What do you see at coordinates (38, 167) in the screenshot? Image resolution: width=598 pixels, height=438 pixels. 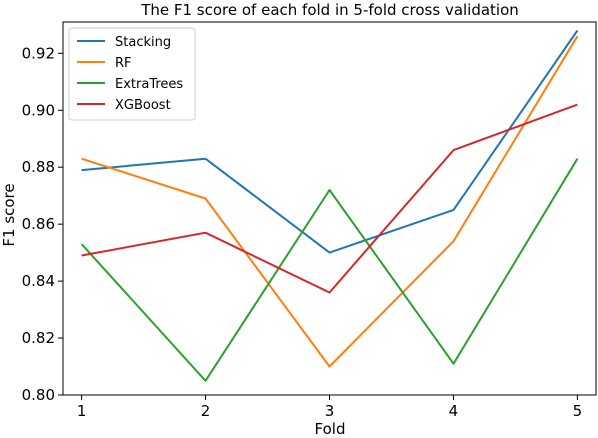 I see `y-tick-label: 0.88` at bounding box center [38, 167].